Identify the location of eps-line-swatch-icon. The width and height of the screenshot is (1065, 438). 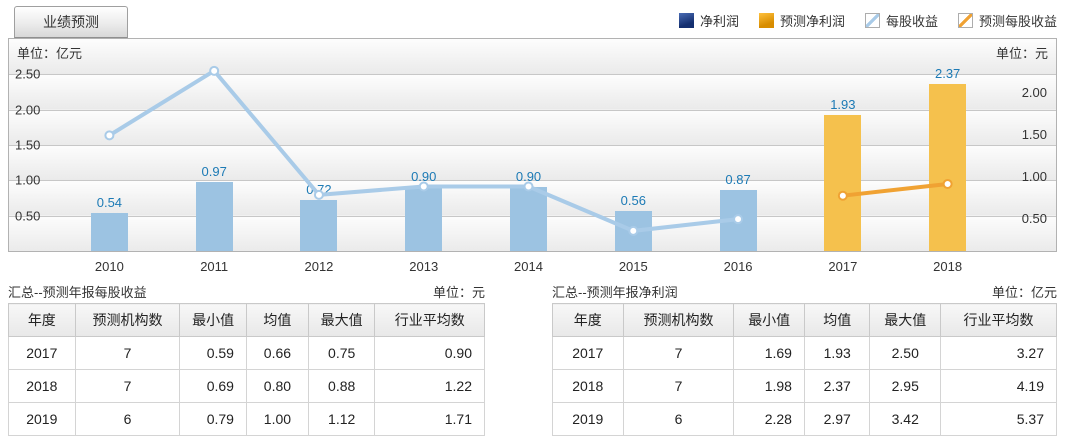
(872, 20).